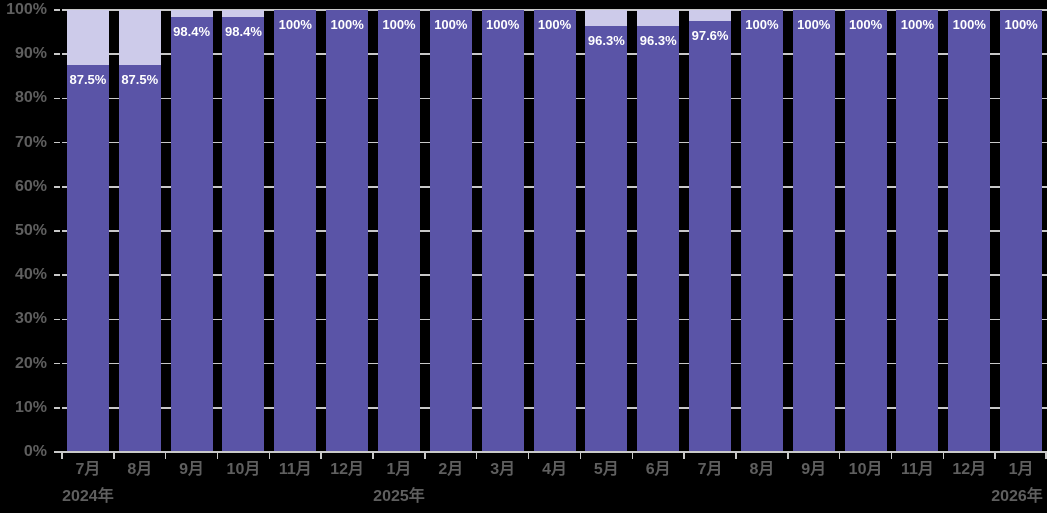  I want to click on y-axis-label: 50%, so click(30, 230).